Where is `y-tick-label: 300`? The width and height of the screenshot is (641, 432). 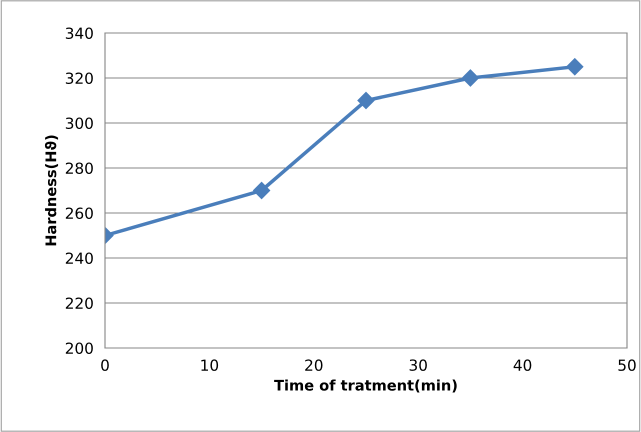 y-tick-label: 300 is located at coordinates (79, 123).